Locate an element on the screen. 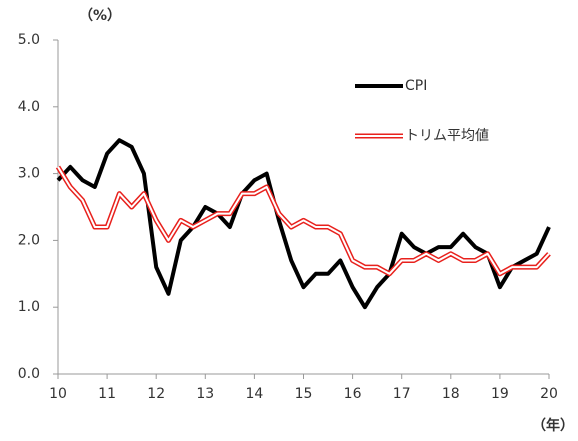 This screenshot has height=441, width=578. x-tick-label: 16 is located at coordinates (353, 394).